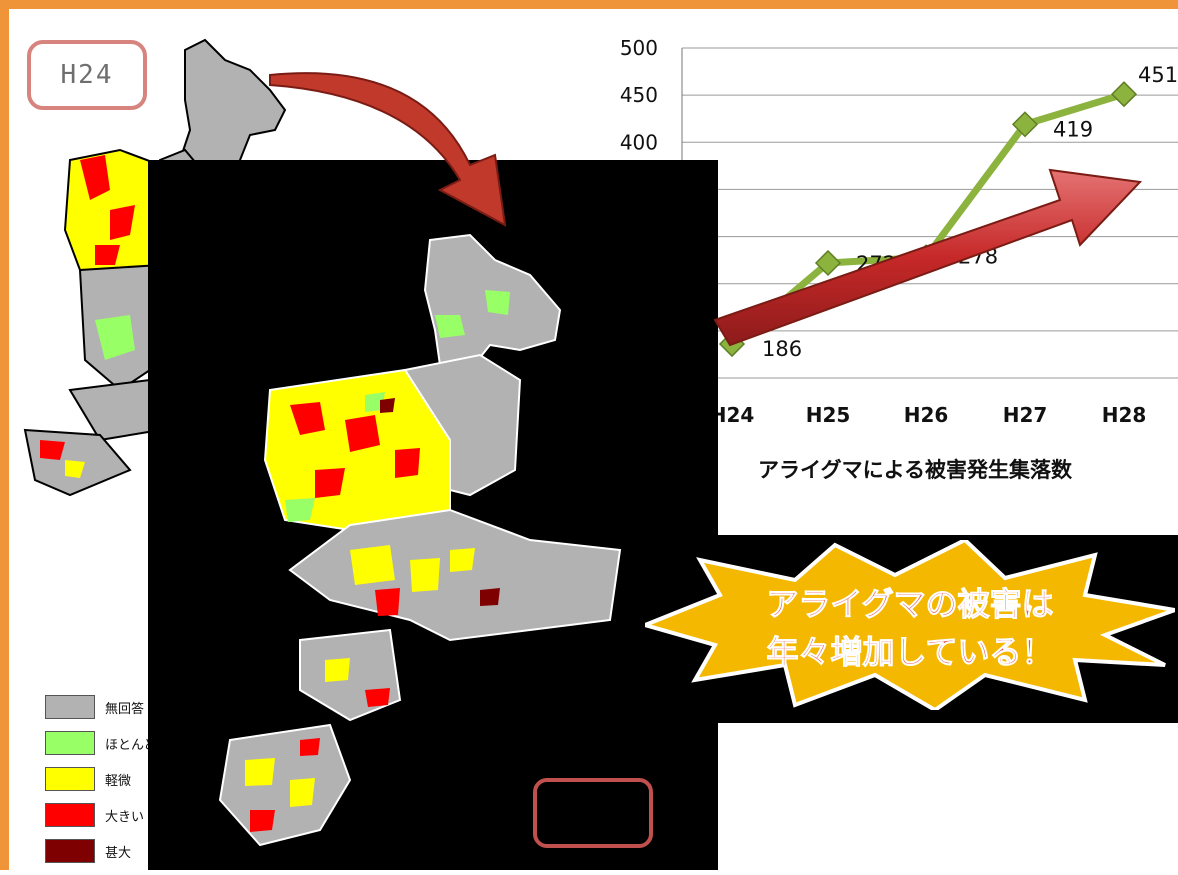  I want to click on trend-arrow-icon, so click(928, 257).